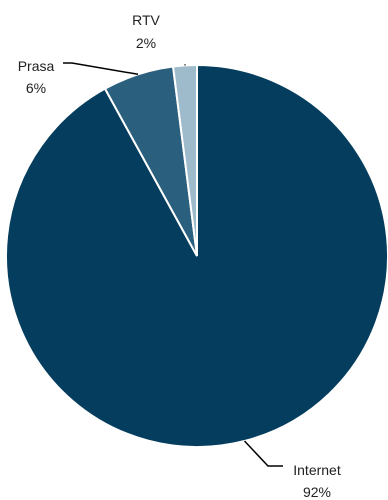 Image resolution: width=388 pixels, height=500 pixels. I want to click on leader-line-internet, so click(263, 453).